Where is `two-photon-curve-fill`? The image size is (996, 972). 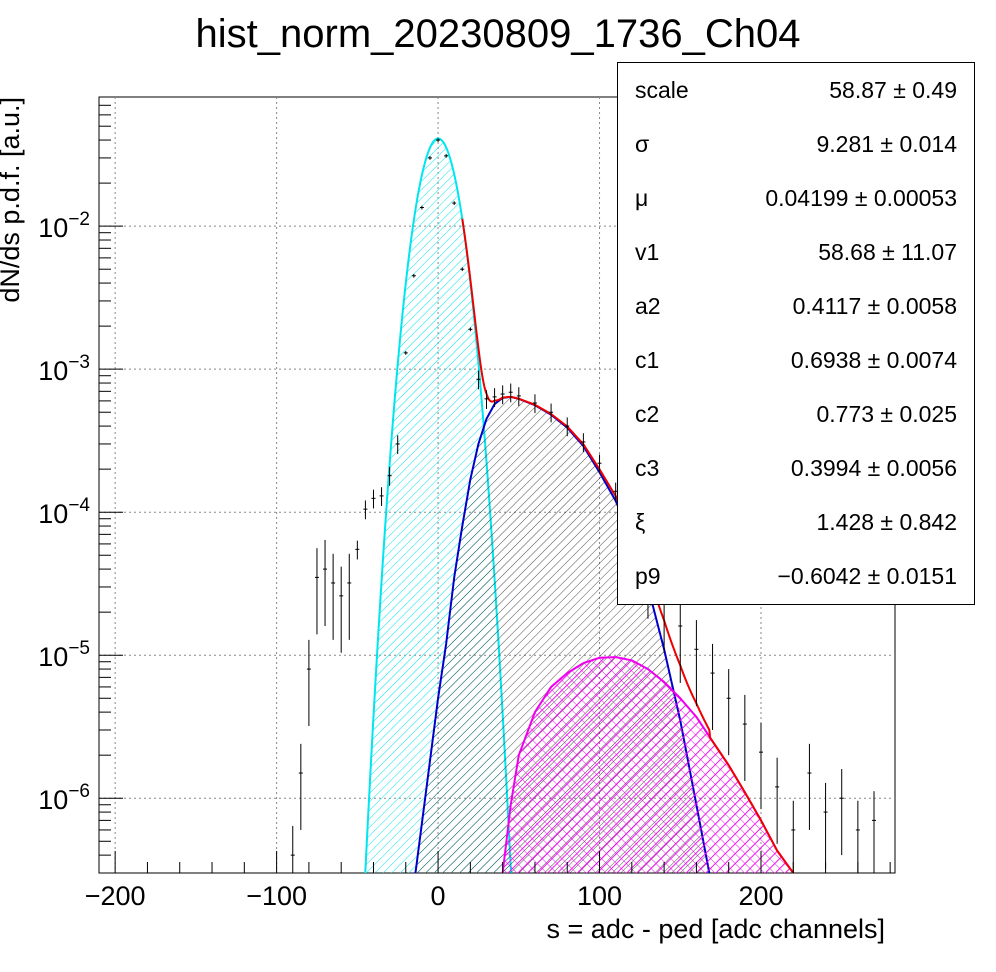 two-photon-curve-fill is located at coordinates (648, 765).